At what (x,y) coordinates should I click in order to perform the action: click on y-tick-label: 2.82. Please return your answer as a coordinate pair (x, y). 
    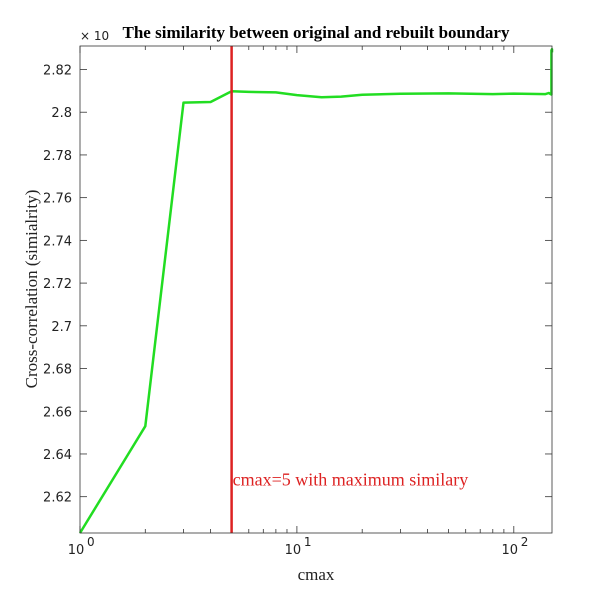
    Looking at the image, I should click on (57, 70).